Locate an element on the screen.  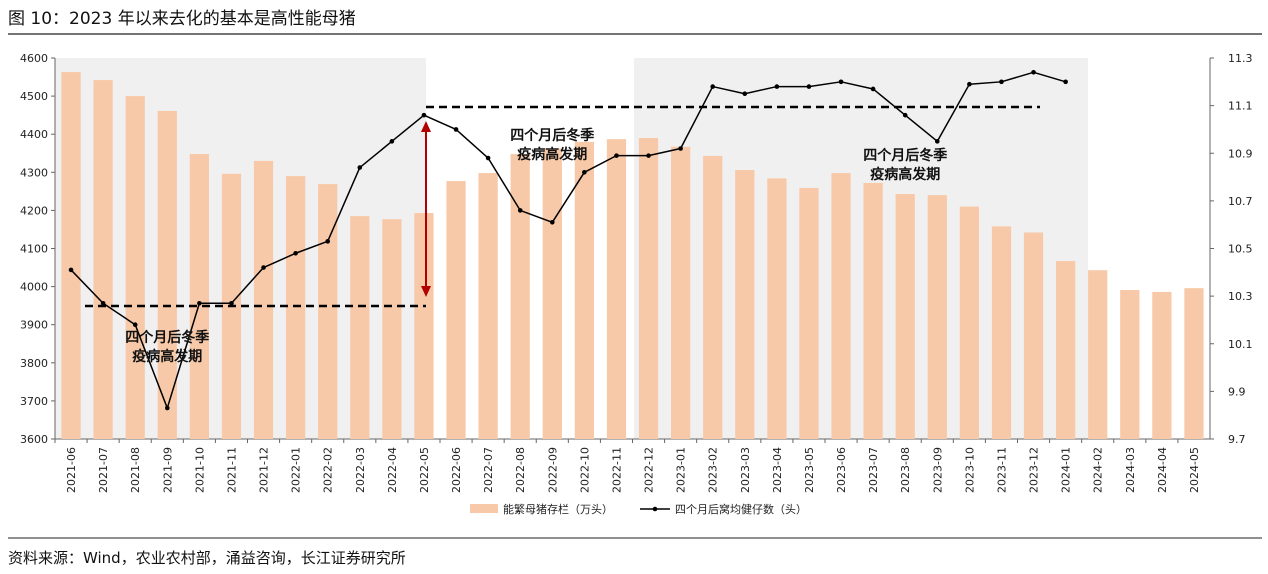
y-tick-label: 4600 is located at coordinates (34, 58).